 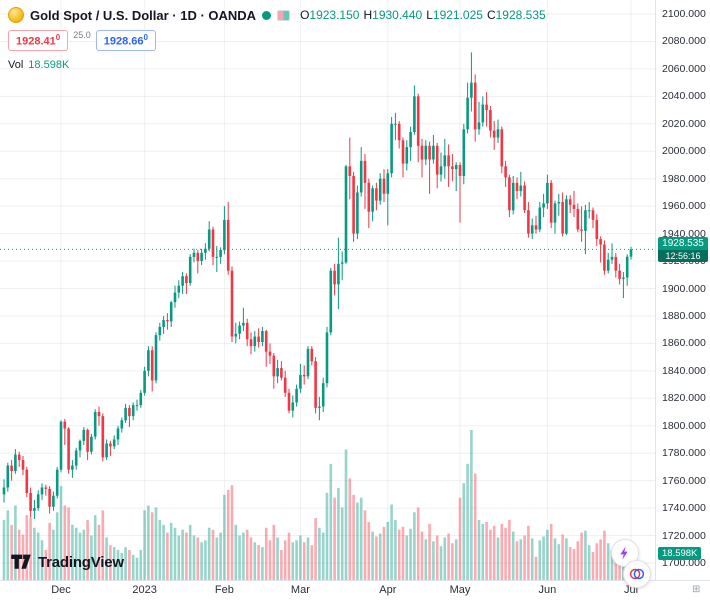 What do you see at coordinates (143, 15) in the screenshot?
I see `symbol-title: Gold Spot / U.S. Dollar · 1D · OANDA` at bounding box center [143, 15].